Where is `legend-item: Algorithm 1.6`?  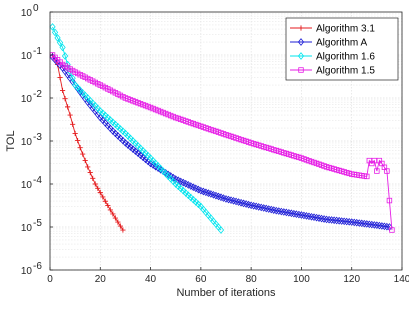
legend-item: Algorithm 1.6 is located at coordinates (332, 57).